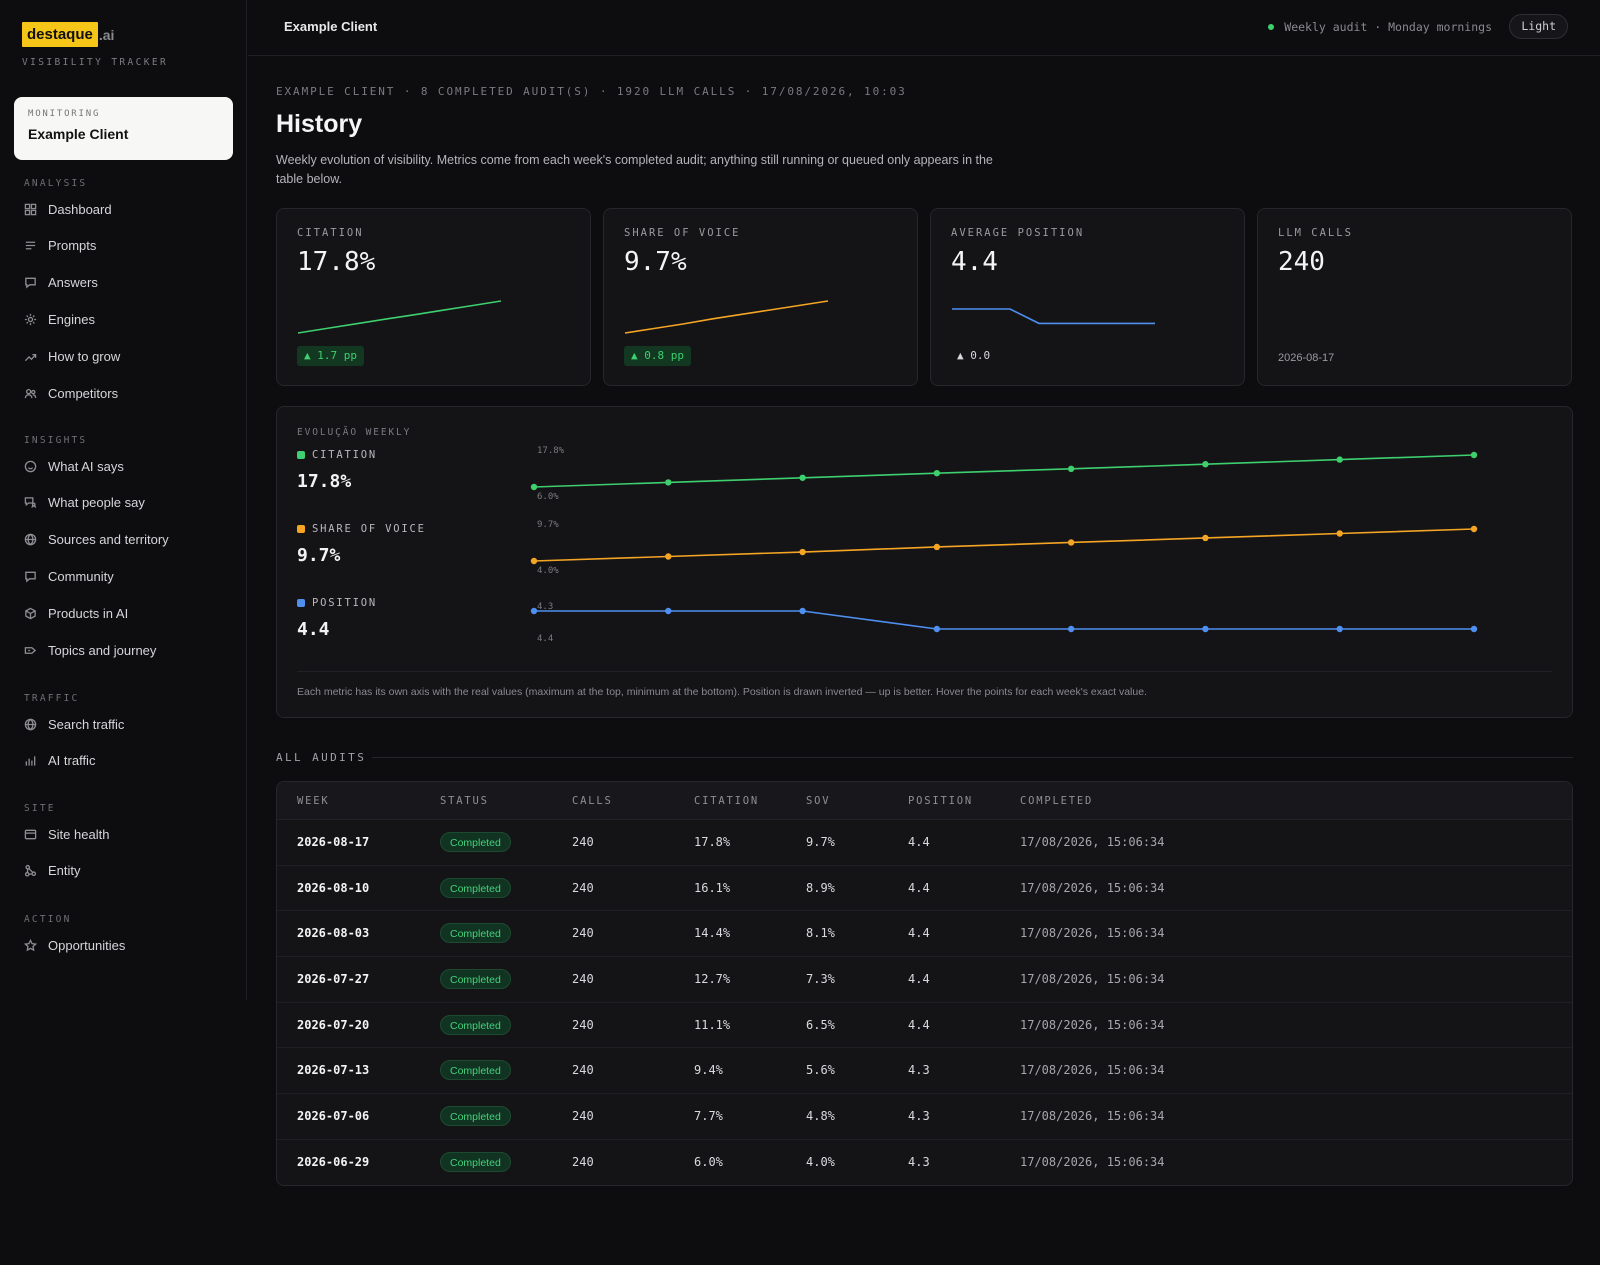  Describe the element at coordinates (657, 356) in the screenshot. I see `kpi-delta: ▲ 0.8 pp` at that location.